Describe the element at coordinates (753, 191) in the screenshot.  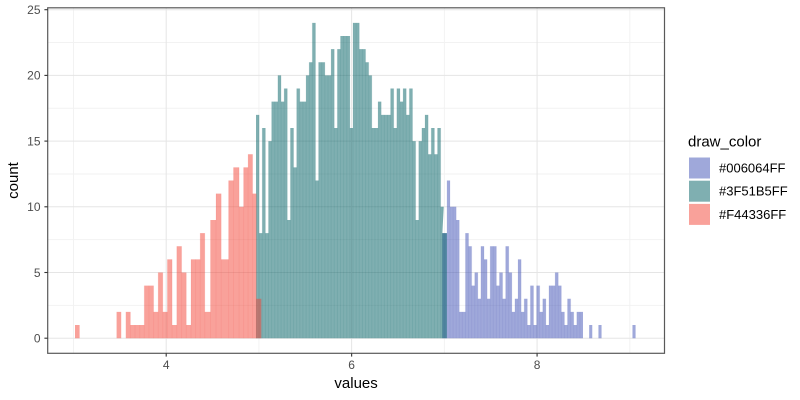
I see `svg-text: #3F51B5FF` at that location.